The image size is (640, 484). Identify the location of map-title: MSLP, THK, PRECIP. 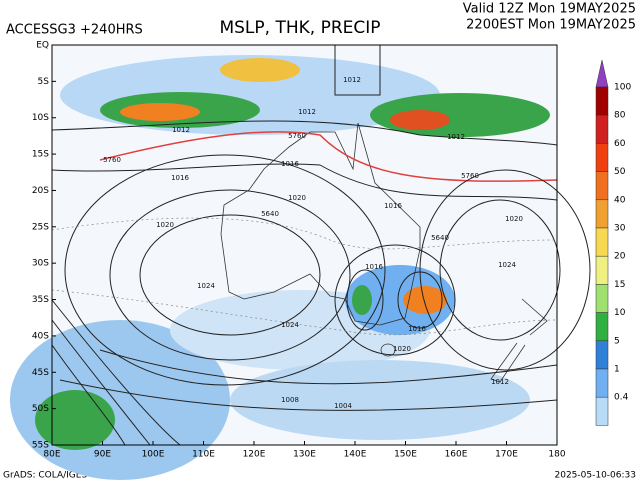
(299, 28).